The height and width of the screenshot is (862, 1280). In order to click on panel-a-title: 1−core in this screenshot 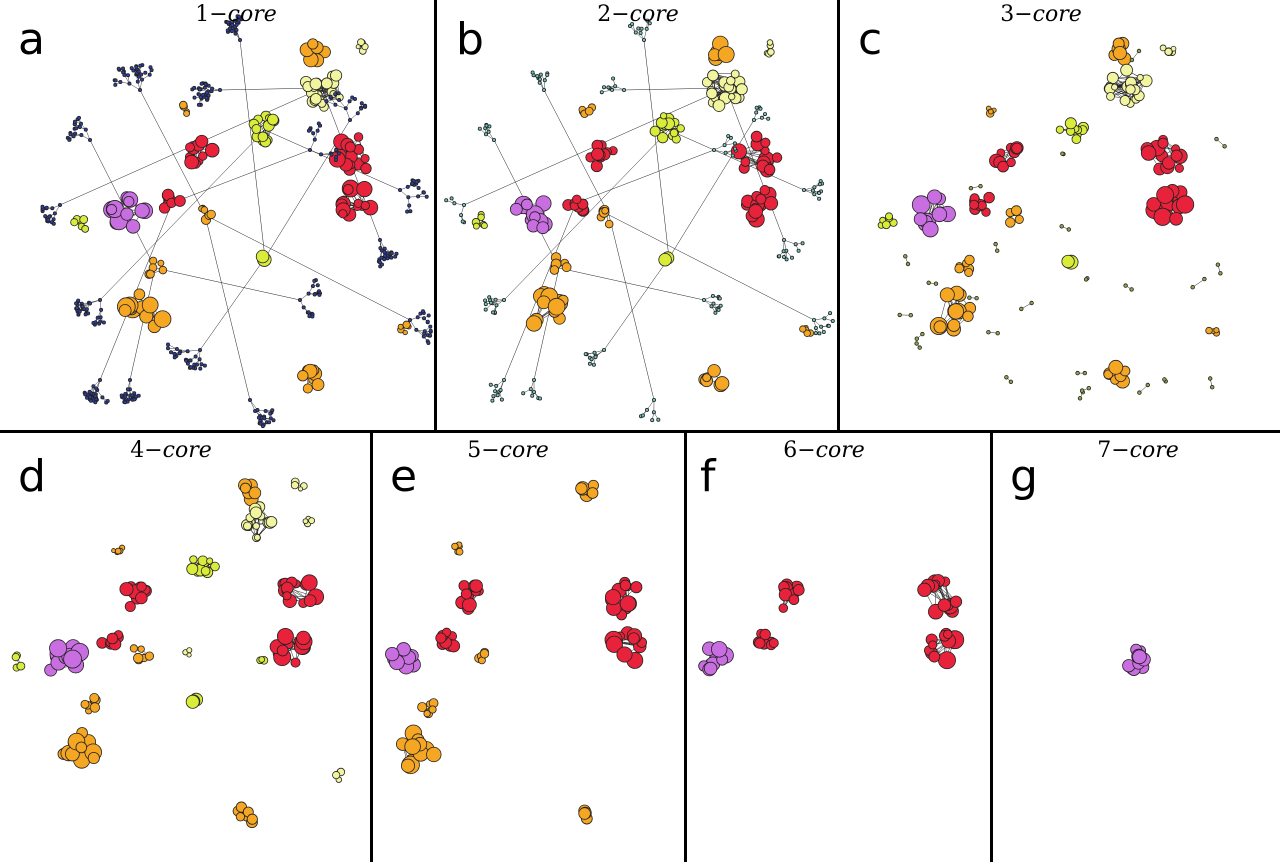, I will do `click(236, 15)`.